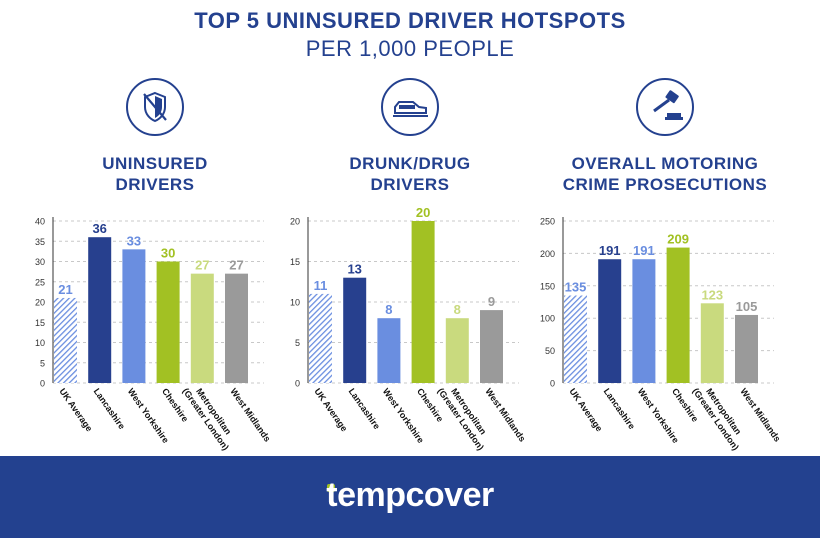 The height and width of the screenshot is (538, 820). Describe the element at coordinates (155, 163) in the screenshot. I see `panel-title-line: UNINSURED` at that location.